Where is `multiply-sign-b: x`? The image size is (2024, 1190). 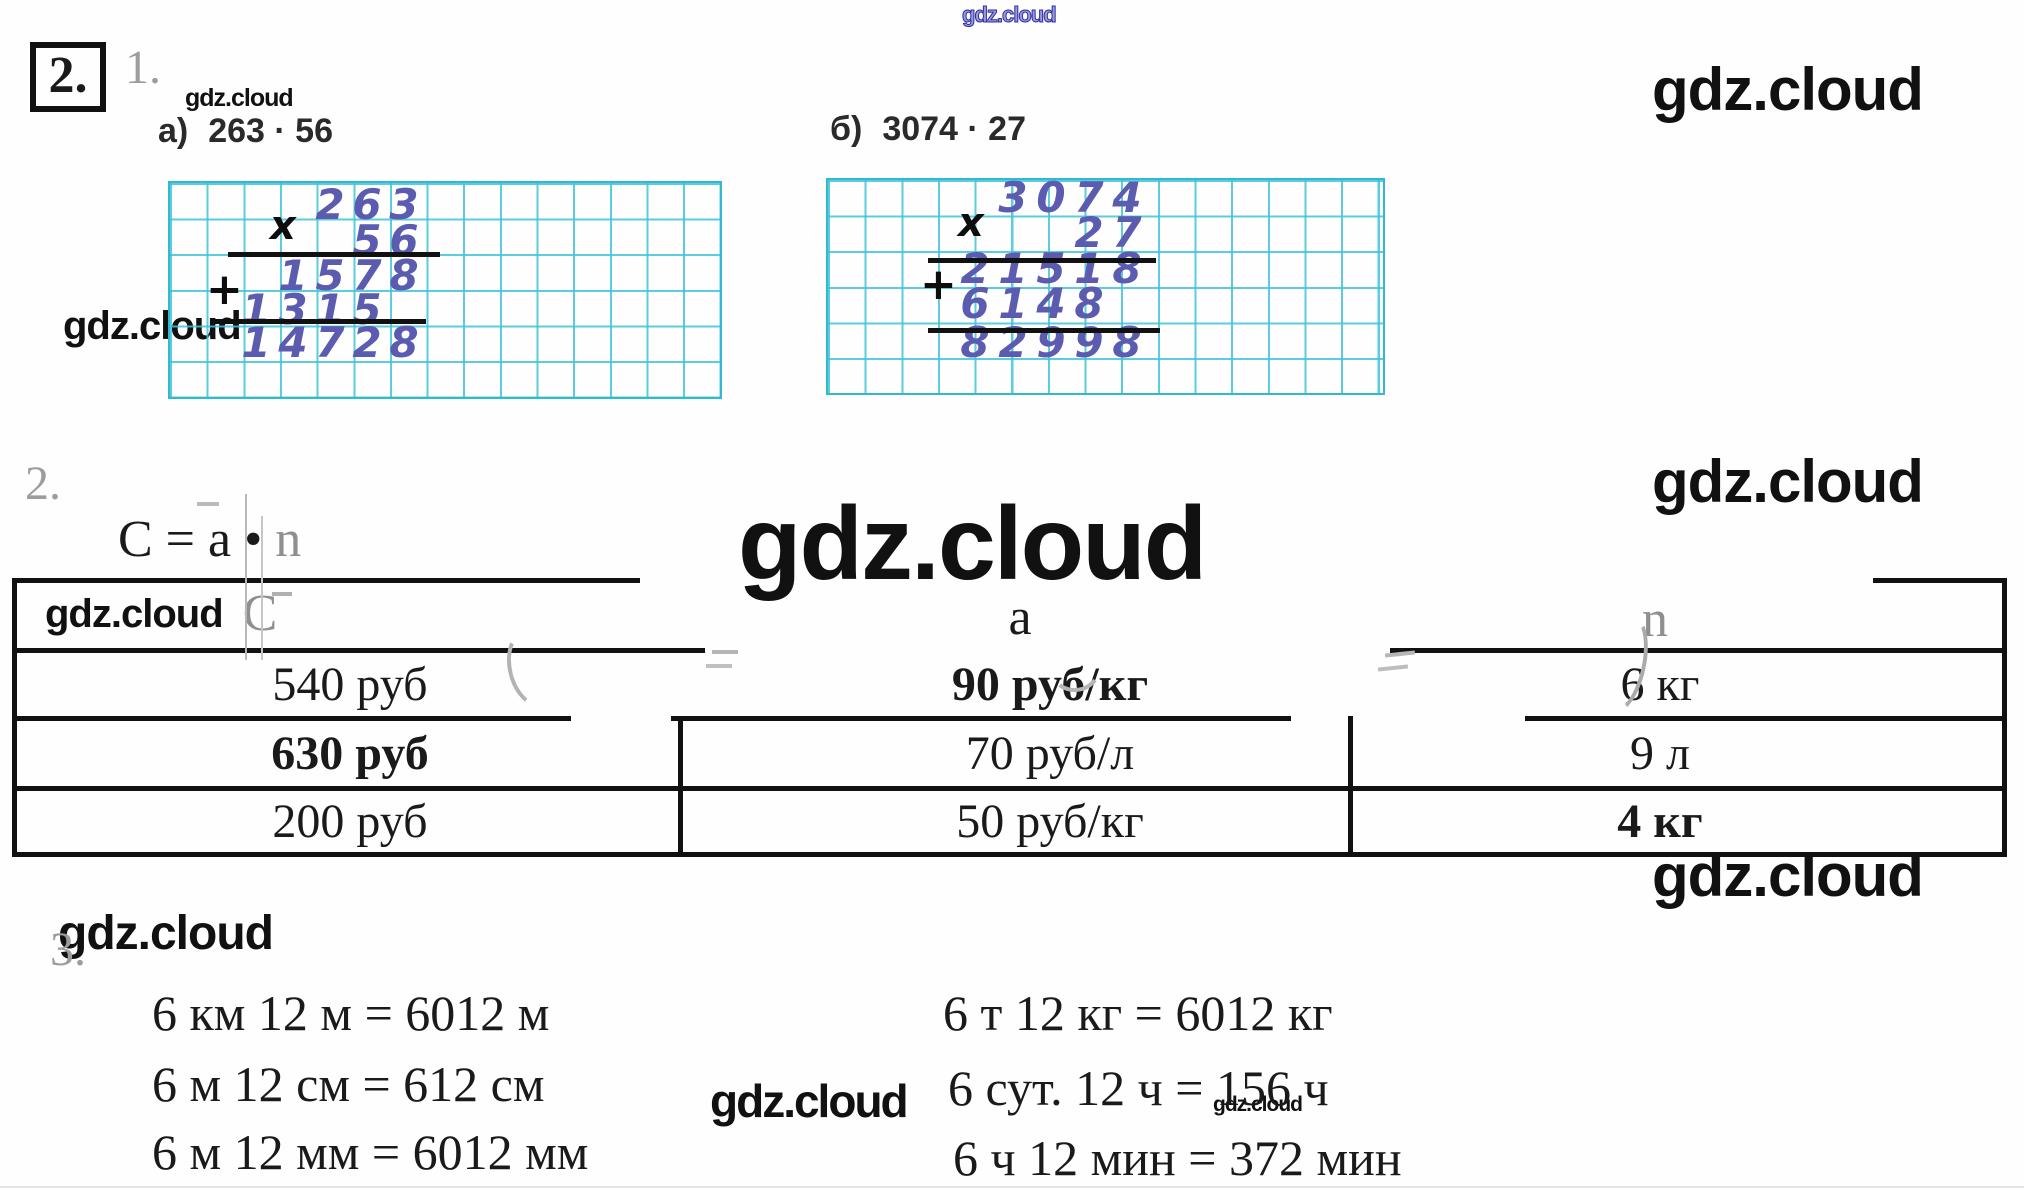 multiply-sign-b: x is located at coordinates (971, 223).